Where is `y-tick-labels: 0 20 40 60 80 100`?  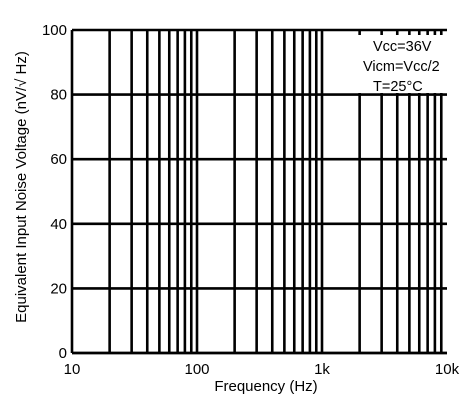 y-tick-labels: 0 20 40 60 80 100 is located at coordinates (54, 192).